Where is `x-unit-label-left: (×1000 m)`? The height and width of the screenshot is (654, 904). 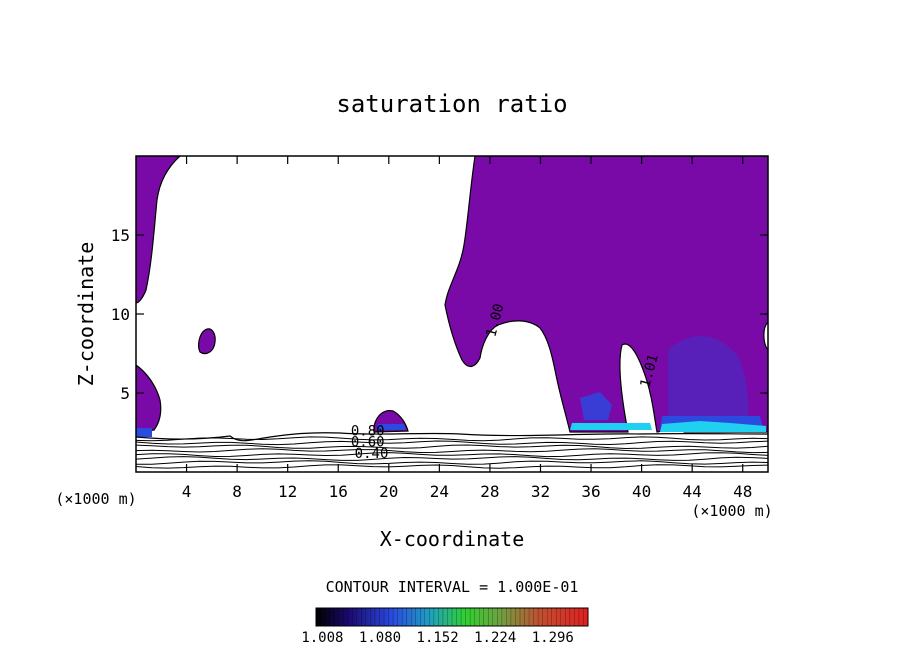 x-unit-label-left: (×1000 m) is located at coordinates (95, 499).